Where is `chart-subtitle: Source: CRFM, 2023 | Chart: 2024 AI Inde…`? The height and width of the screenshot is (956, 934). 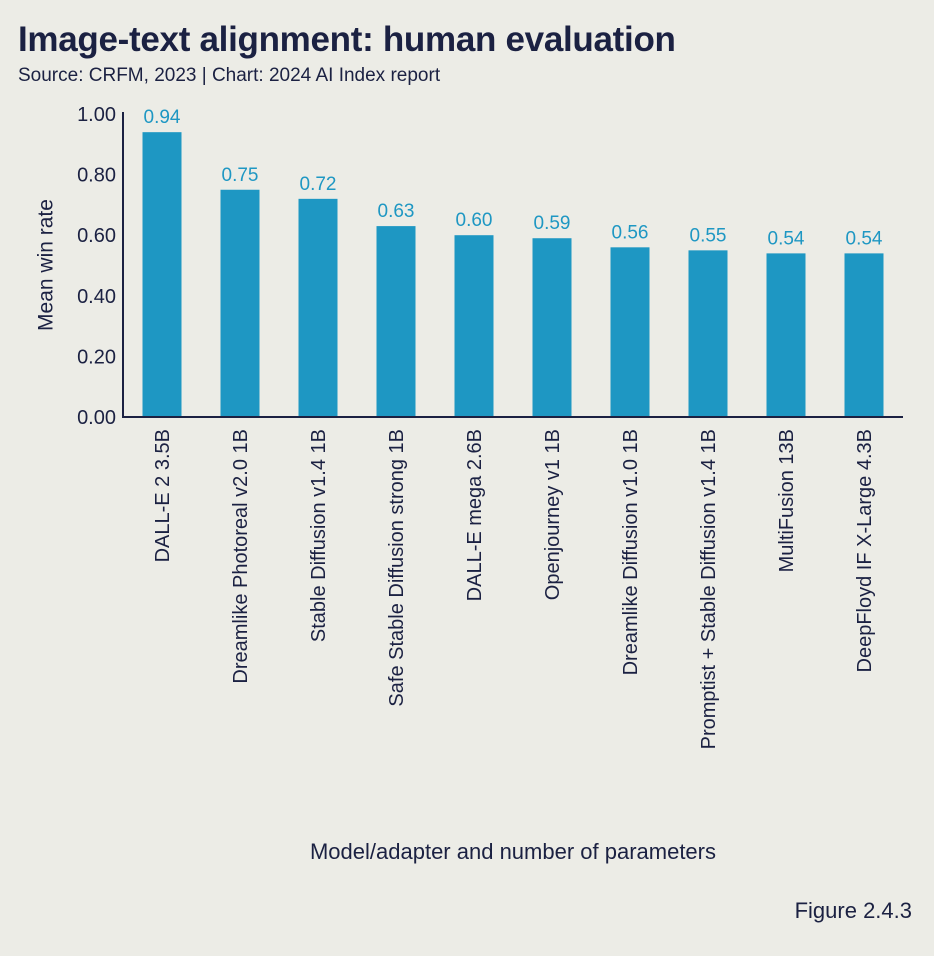 chart-subtitle: Source: CRFM, 2023 | Chart: 2024 AI Inde… is located at coordinates (229, 75).